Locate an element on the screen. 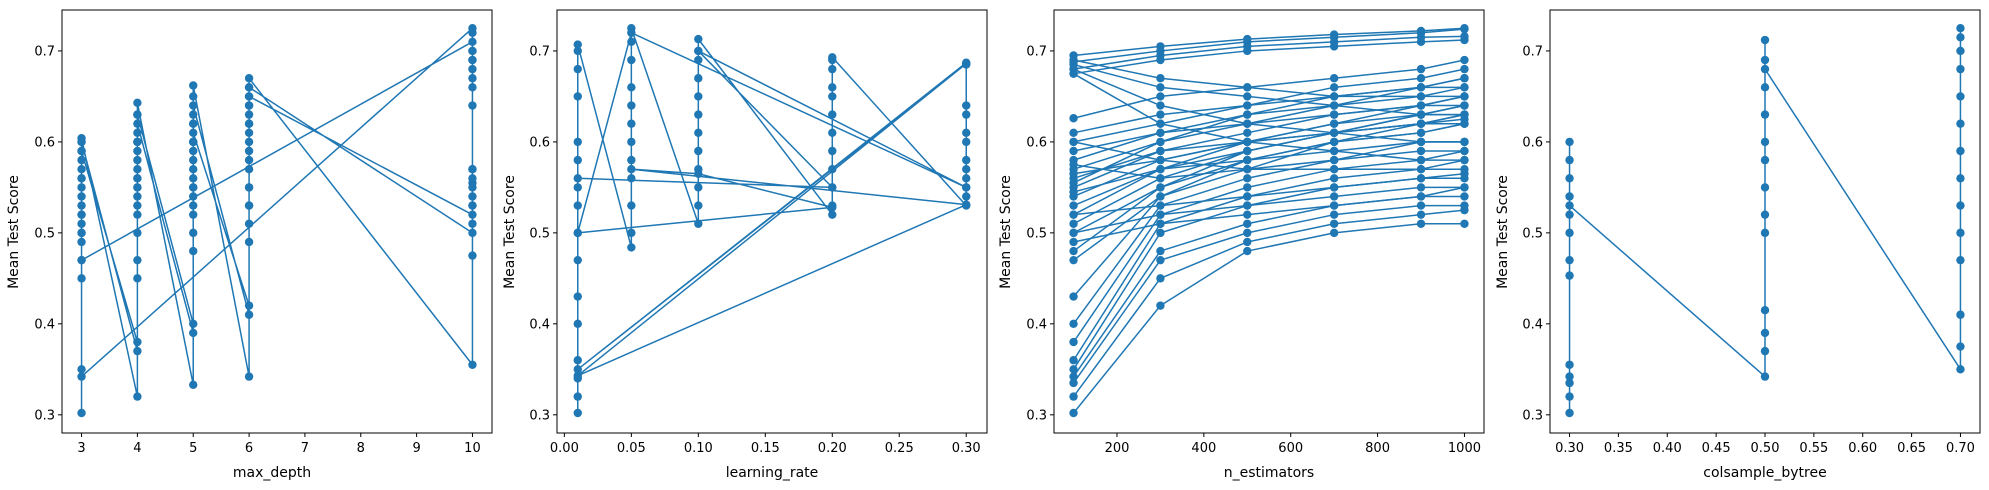 This screenshot has height=490, width=1989. x-axis-label: n_estimators is located at coordinates (1269, 473).